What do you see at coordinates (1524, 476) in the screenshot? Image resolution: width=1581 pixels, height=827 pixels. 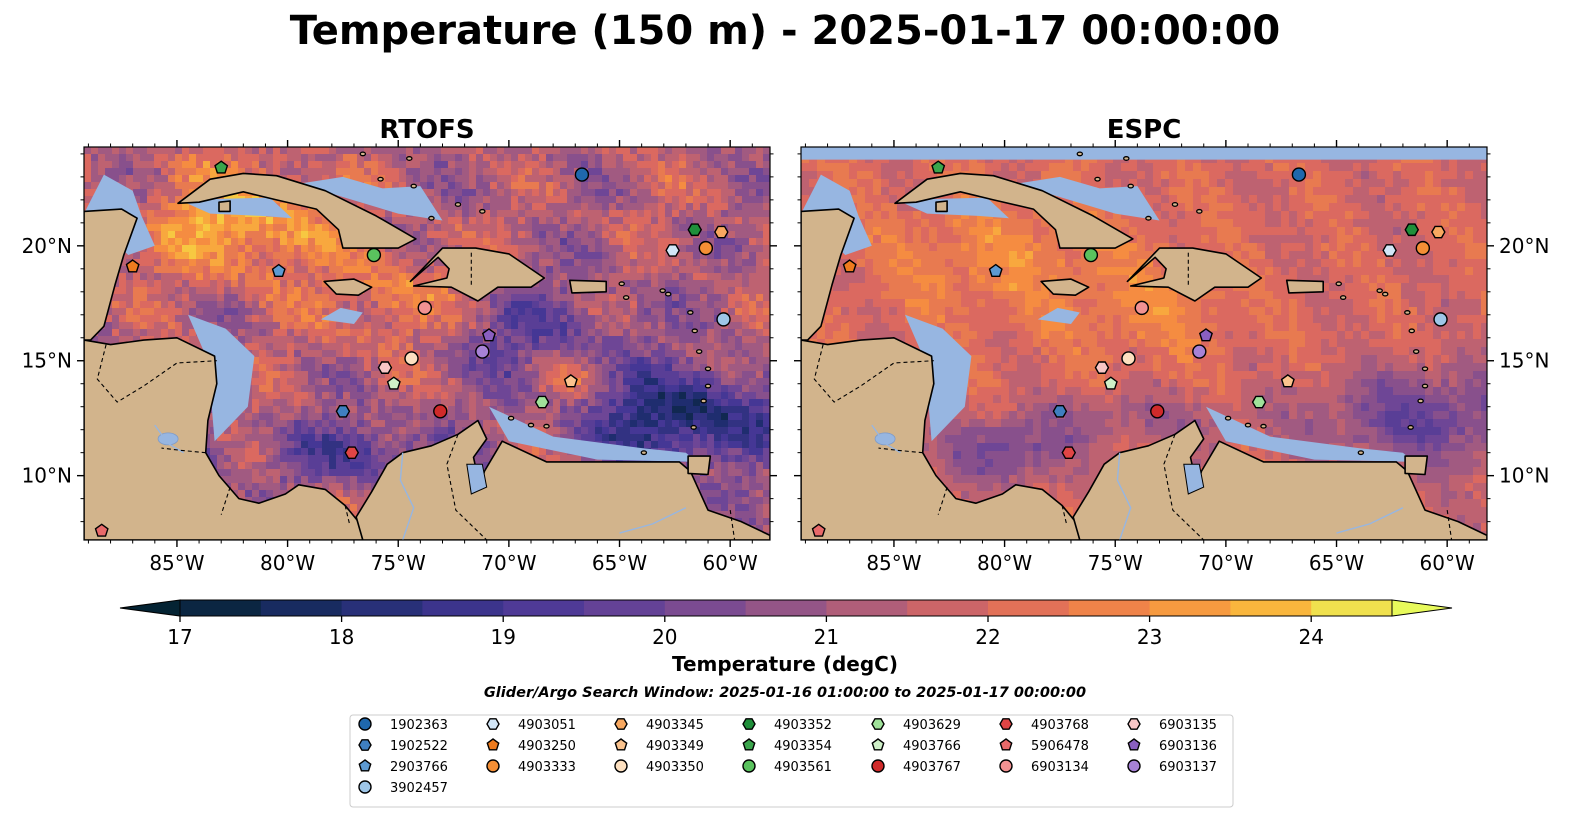 I see `lat-tick-label: 10°N` at bounding box center [1524, 476].